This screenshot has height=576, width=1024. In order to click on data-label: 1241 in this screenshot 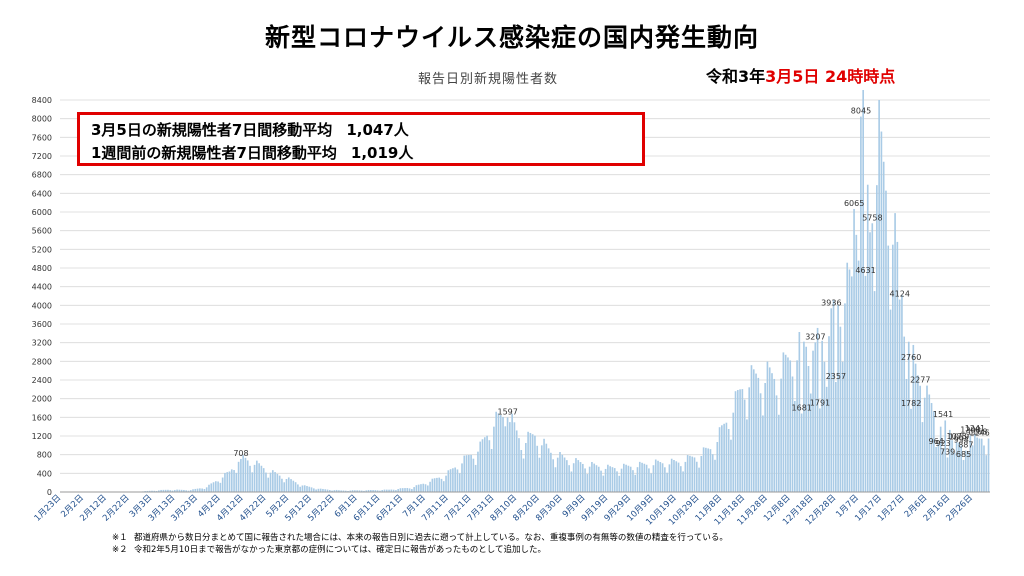, I will do `click(975, 428)`.